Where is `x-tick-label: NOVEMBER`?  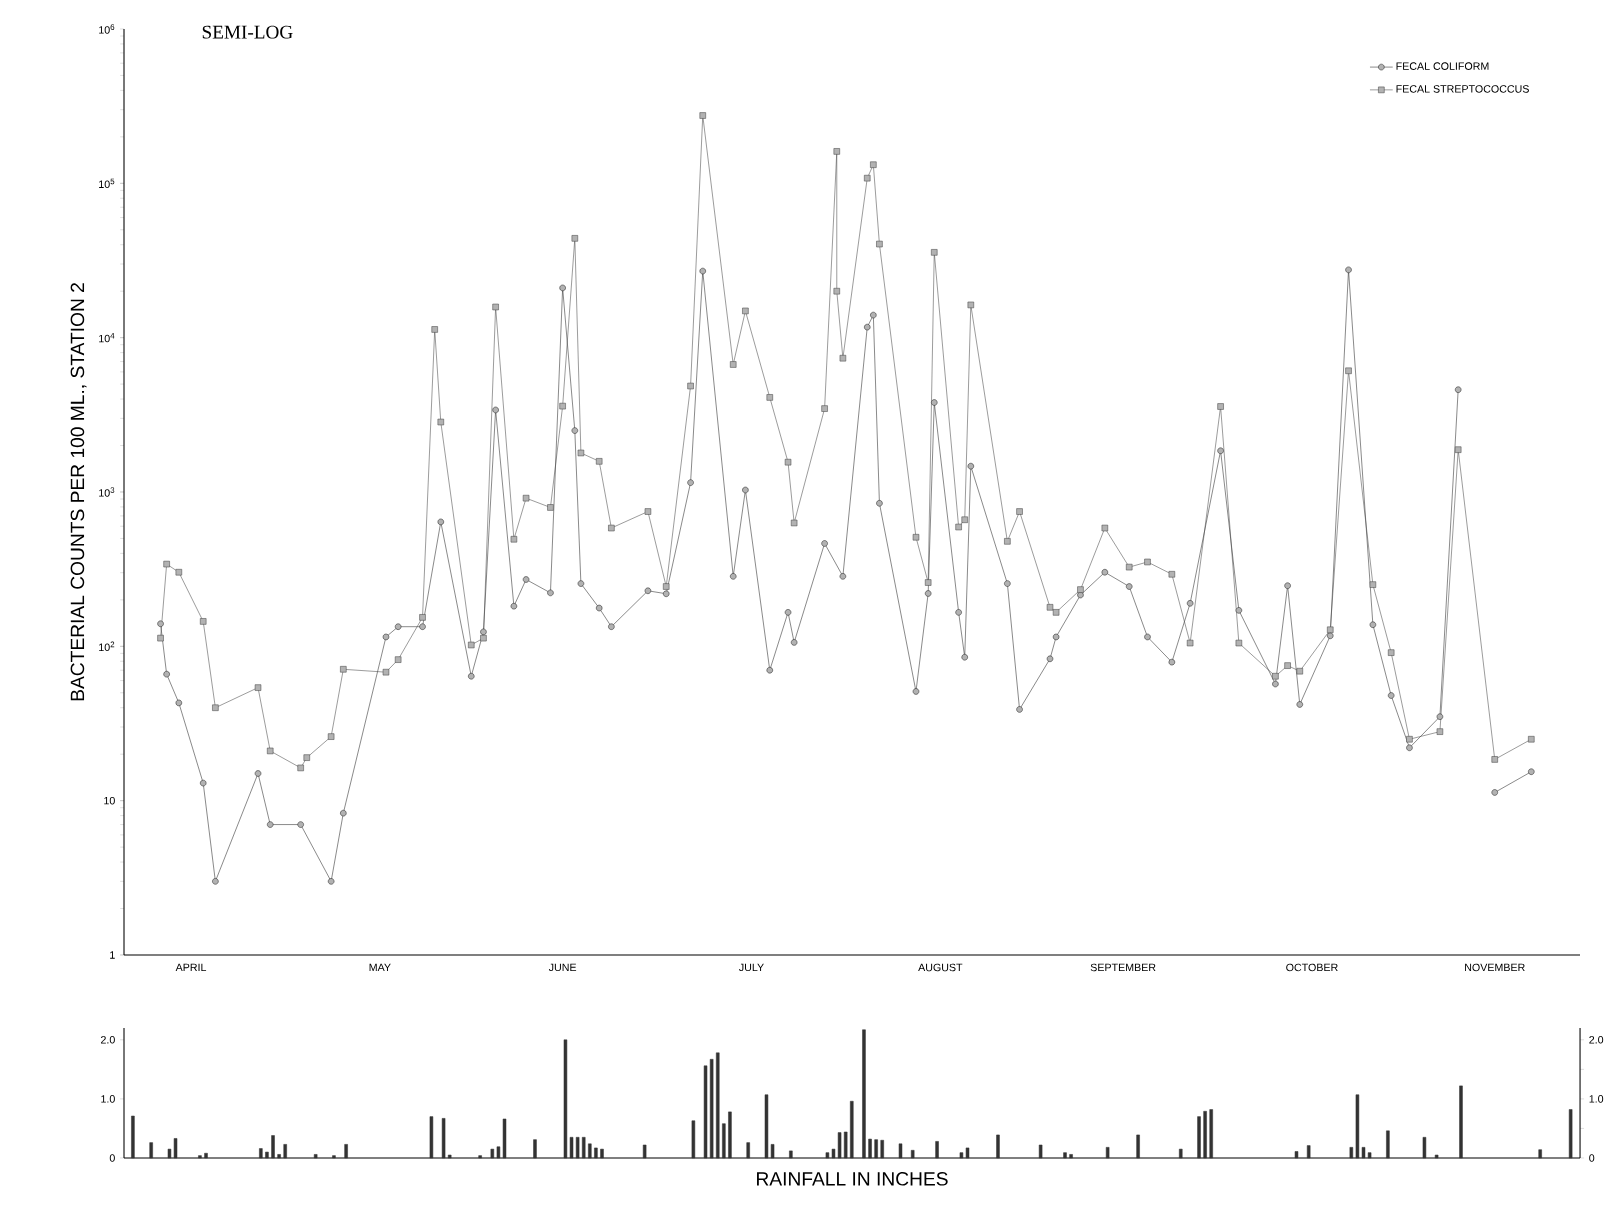 x-tick-label: NOVEMBER is located at coordinates (1495, 967).